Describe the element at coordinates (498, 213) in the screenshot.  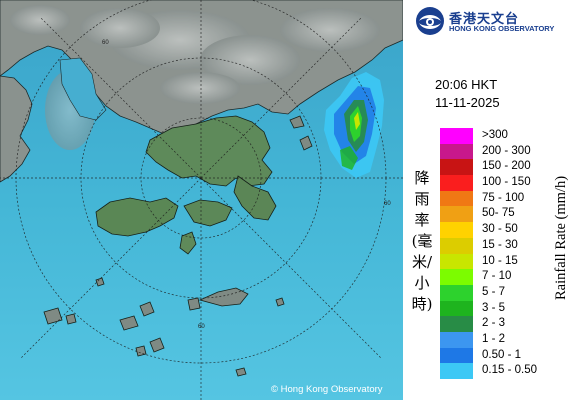
I see `scale-label: 50- 75` at that location.